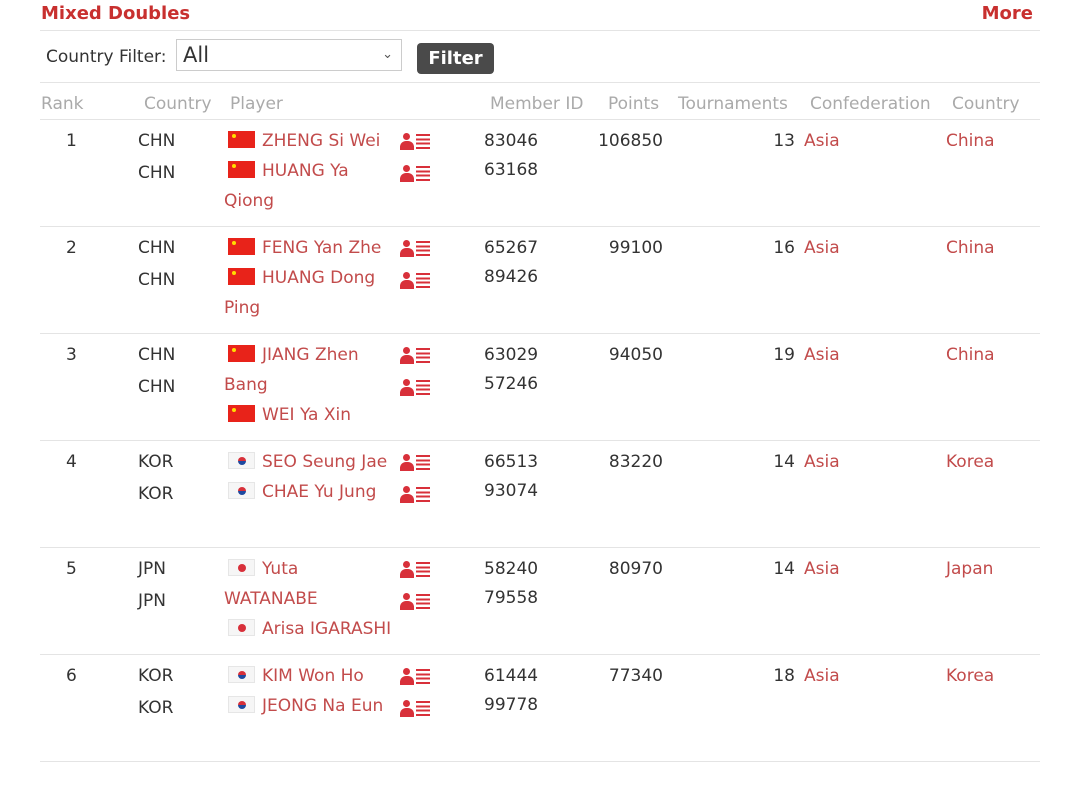 Image resolution: width=1065 pixels, height=792 pixels. Describe the element at coordinates (784, 462) in the screenshot. I see `tournaments: 14` at that location.